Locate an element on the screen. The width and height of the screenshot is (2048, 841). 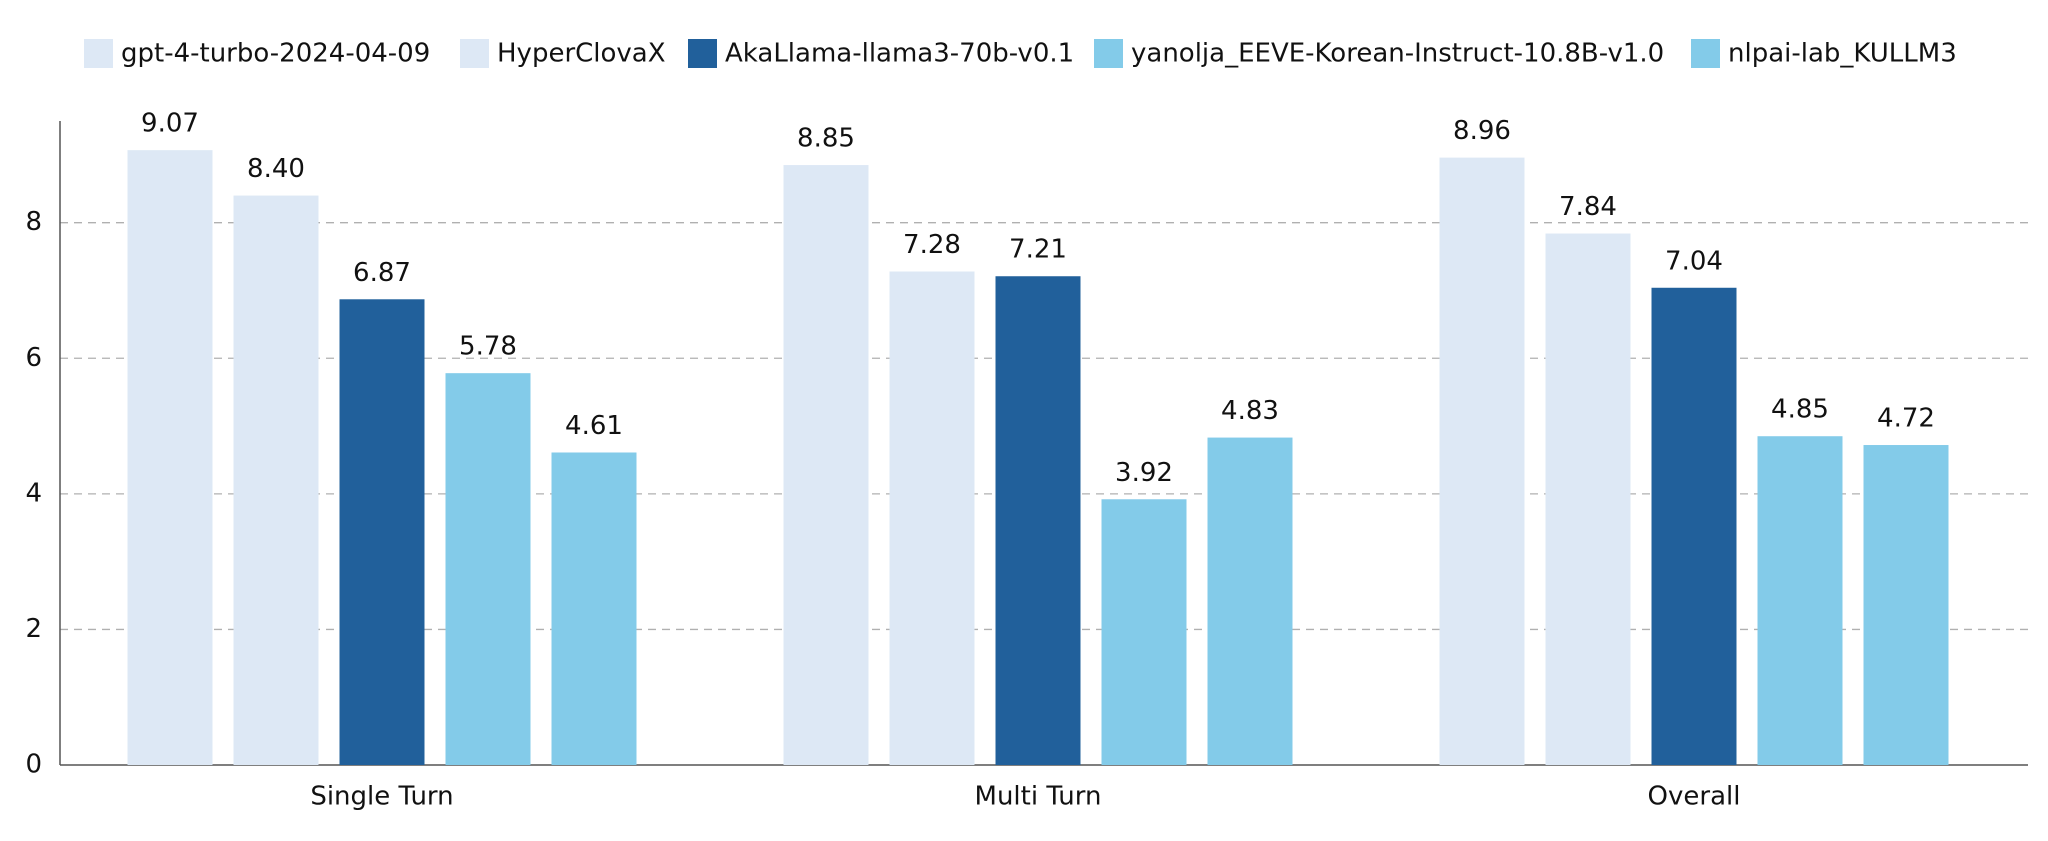
value-label: 8.85 is located at coordinates (826, 139).